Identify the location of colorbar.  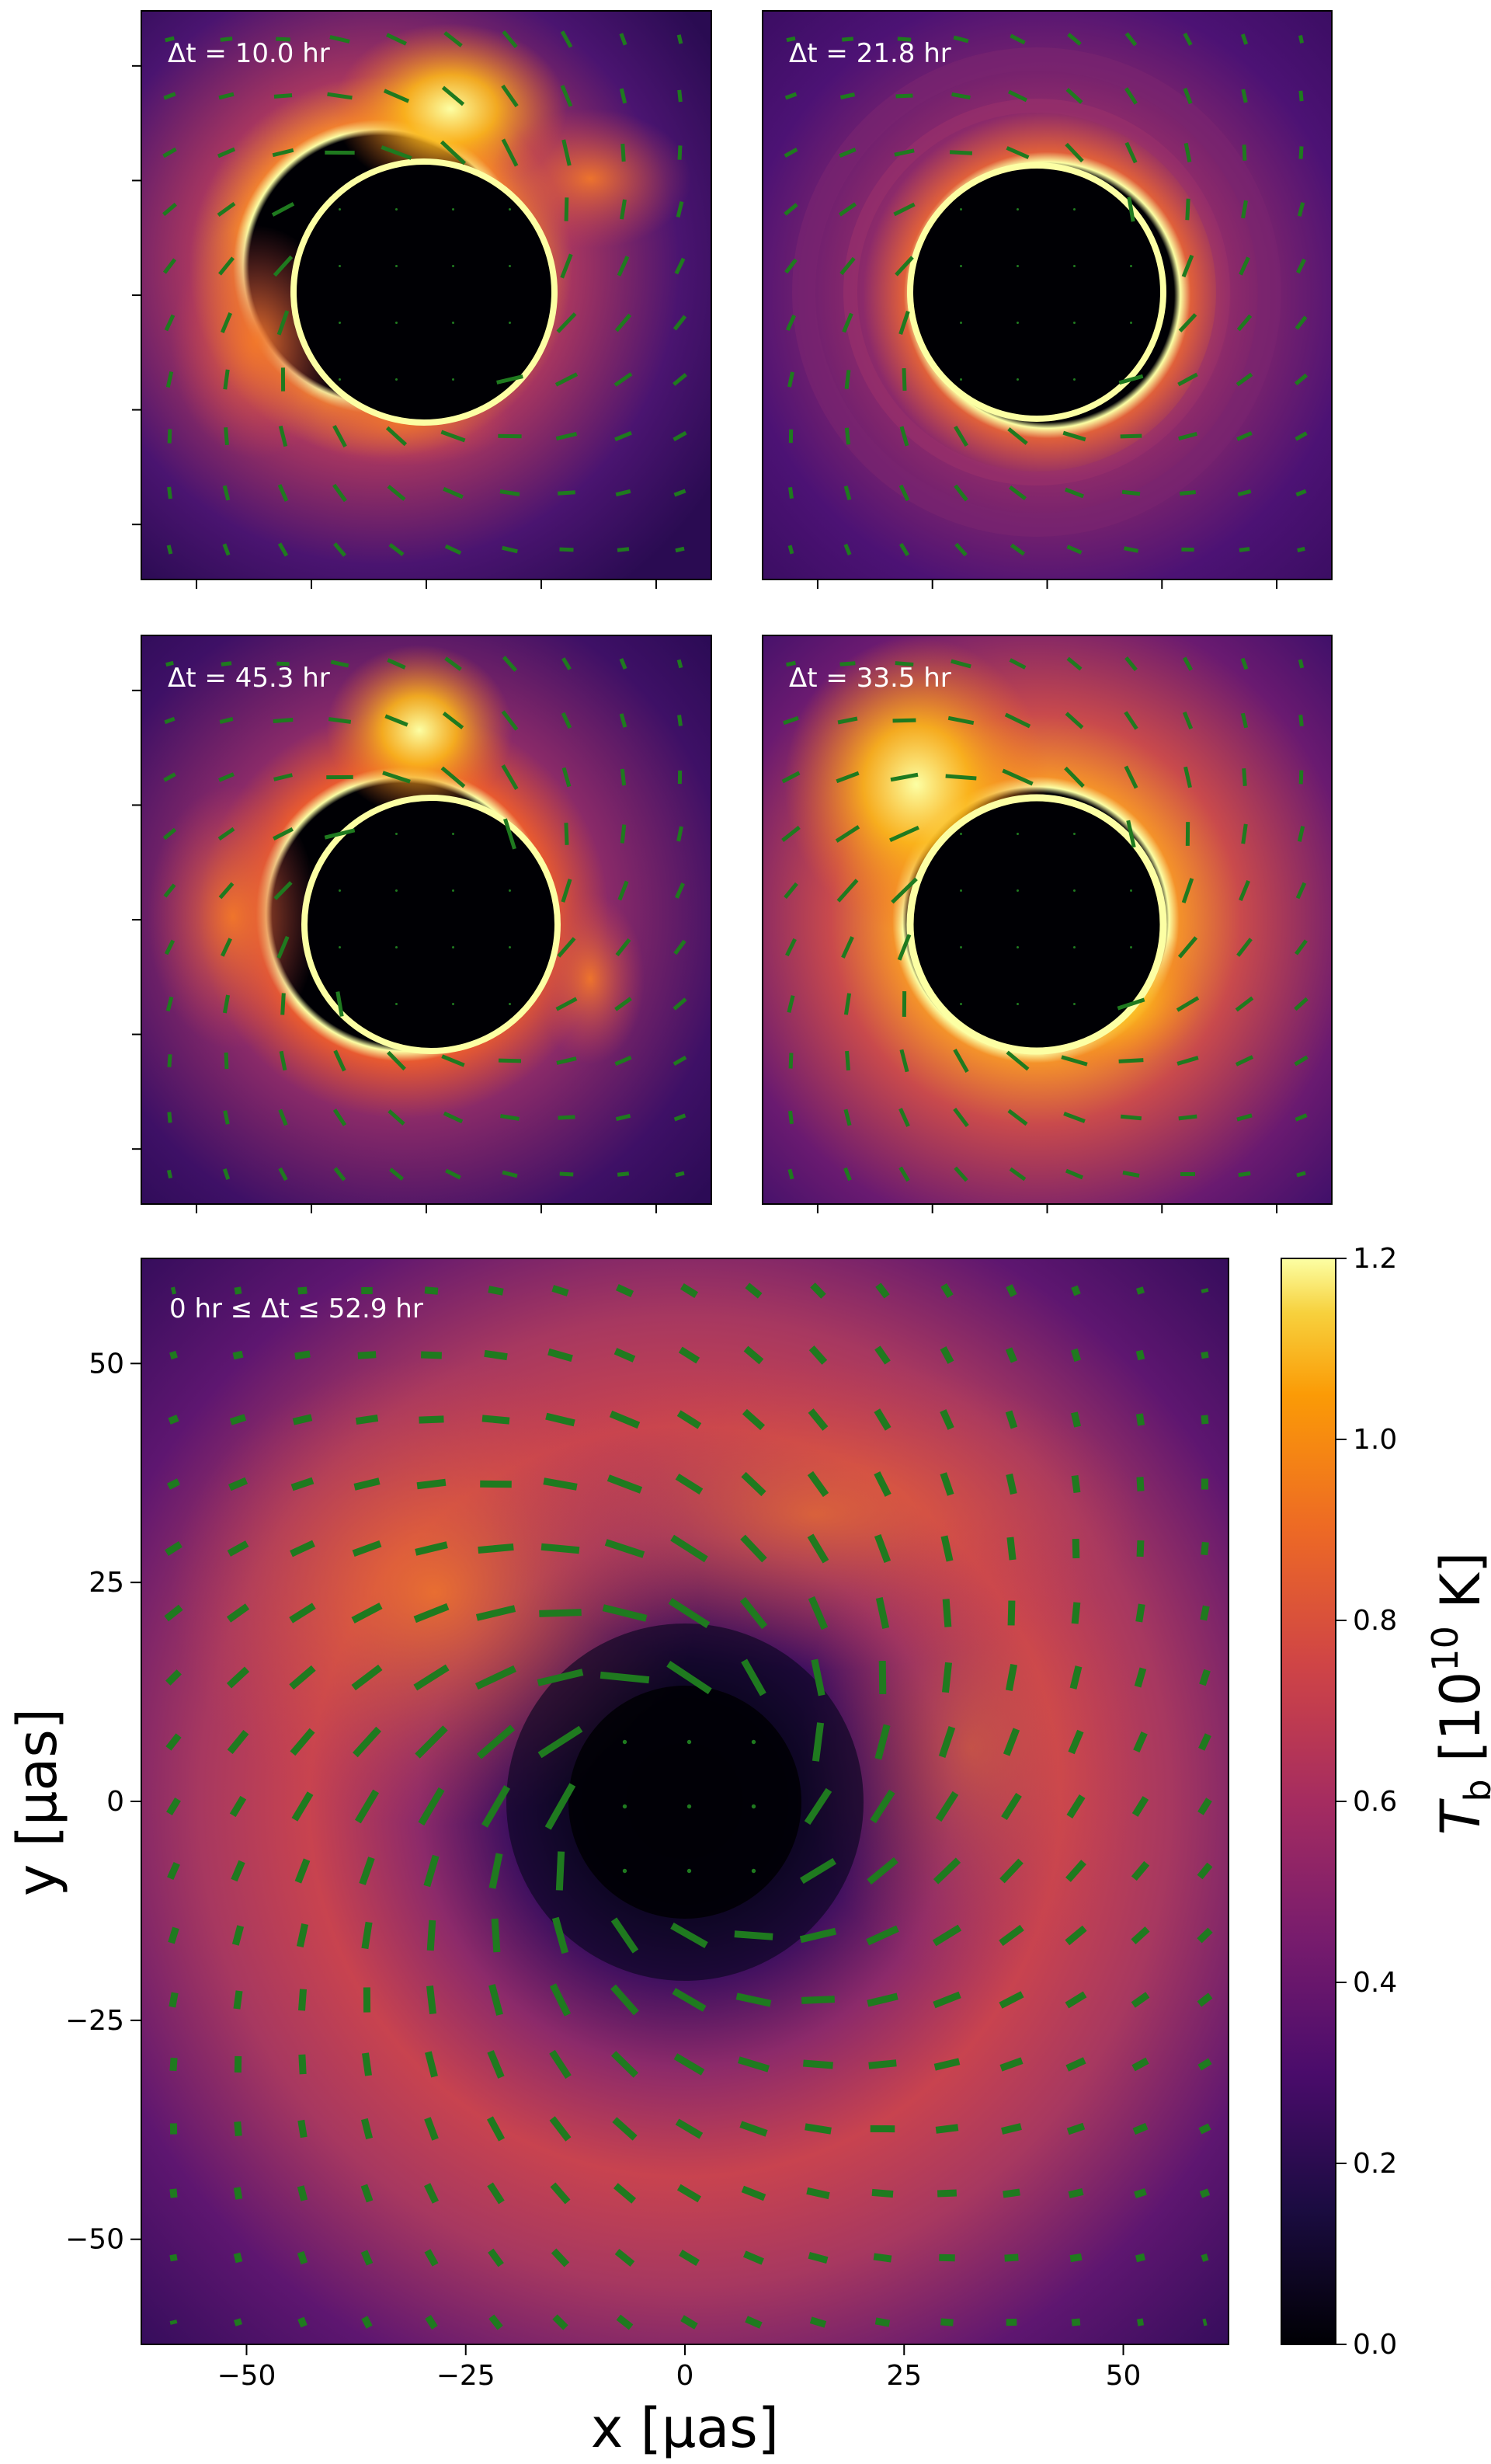
(1308, 1802).